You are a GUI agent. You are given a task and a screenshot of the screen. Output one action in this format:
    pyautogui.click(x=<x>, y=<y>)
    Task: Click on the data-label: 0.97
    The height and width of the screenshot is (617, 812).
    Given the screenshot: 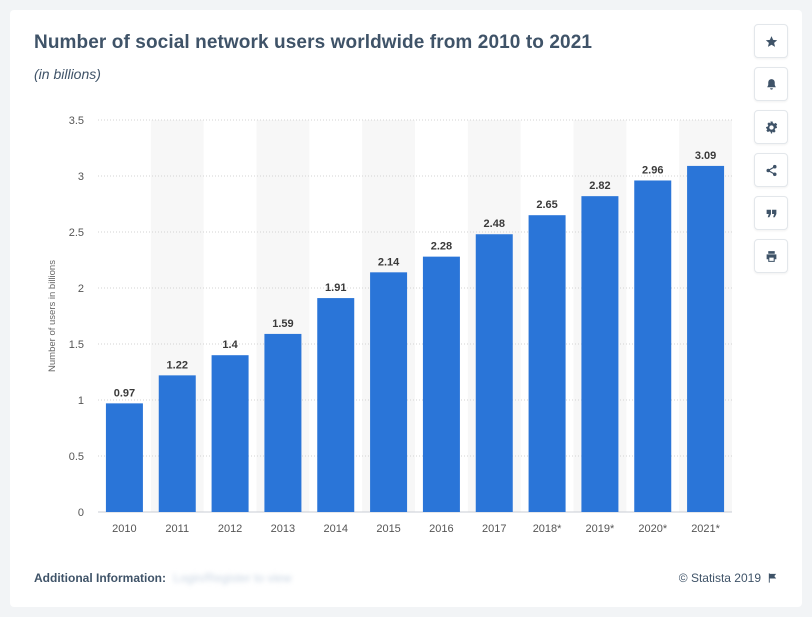 What is the action you would take?
    pyautogui.click(x=124, y=393)
    